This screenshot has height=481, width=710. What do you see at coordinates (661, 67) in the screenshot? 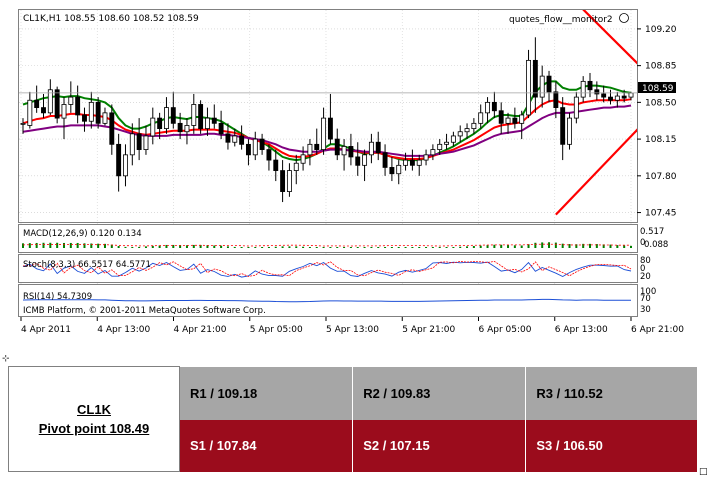
I see `price-tick-label: 108.85` at bounding box center [661, 67].